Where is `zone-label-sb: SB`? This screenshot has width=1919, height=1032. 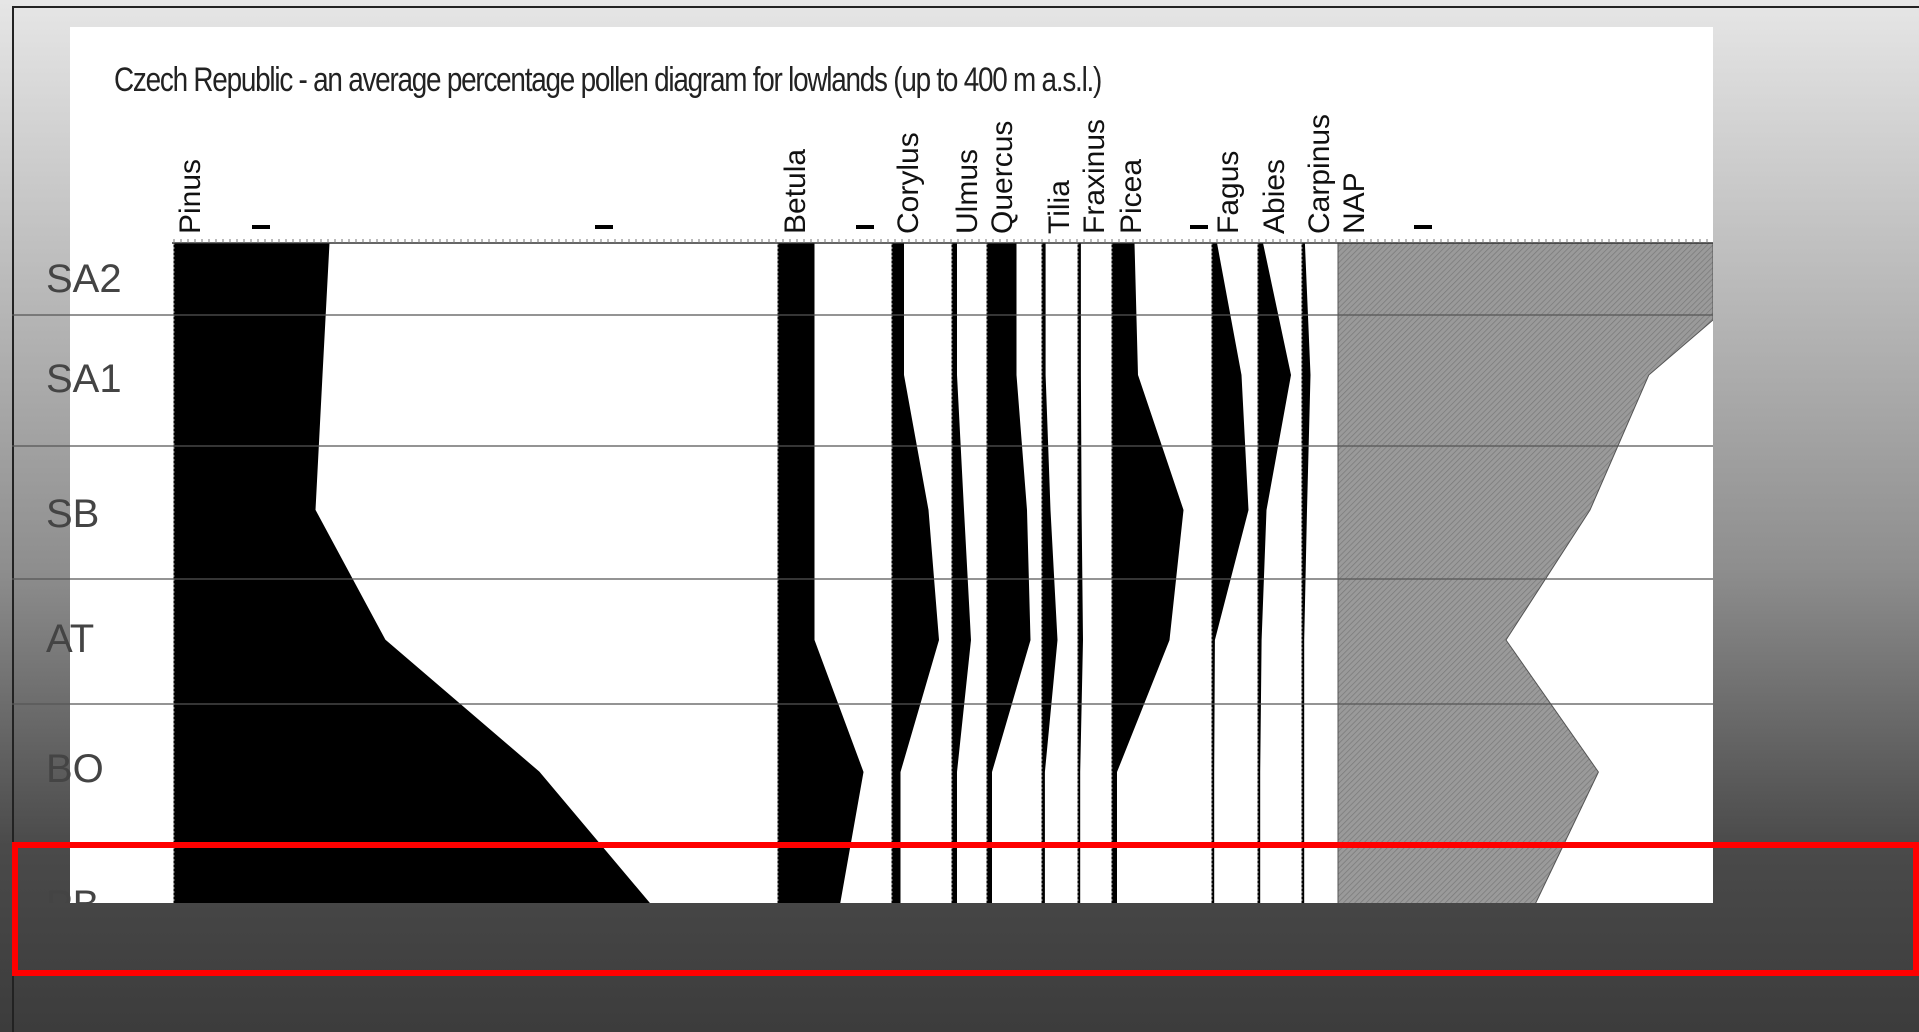
zone-label-sb: SB is located at coordinates (72, 514).